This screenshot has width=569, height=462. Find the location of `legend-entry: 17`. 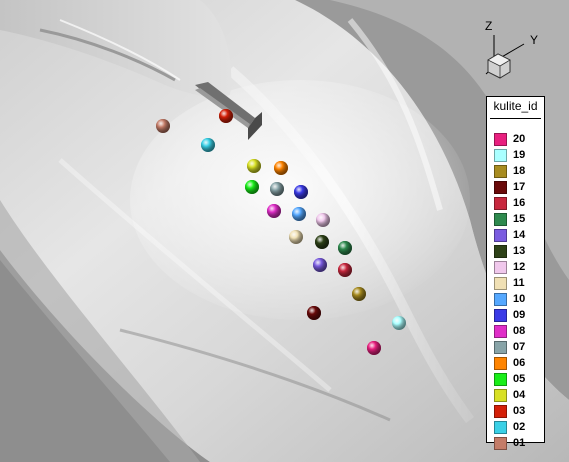

legend-entry: 17 is located at coordinates (518, 187).